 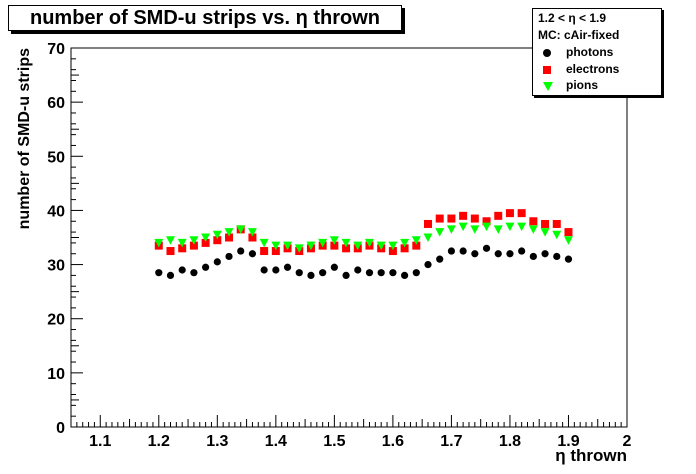 What do you see at coordinates (24, 138) in the screenshot?
I see `y-axis-label: number of SMD-u strips` at bounding box center [24, 138].